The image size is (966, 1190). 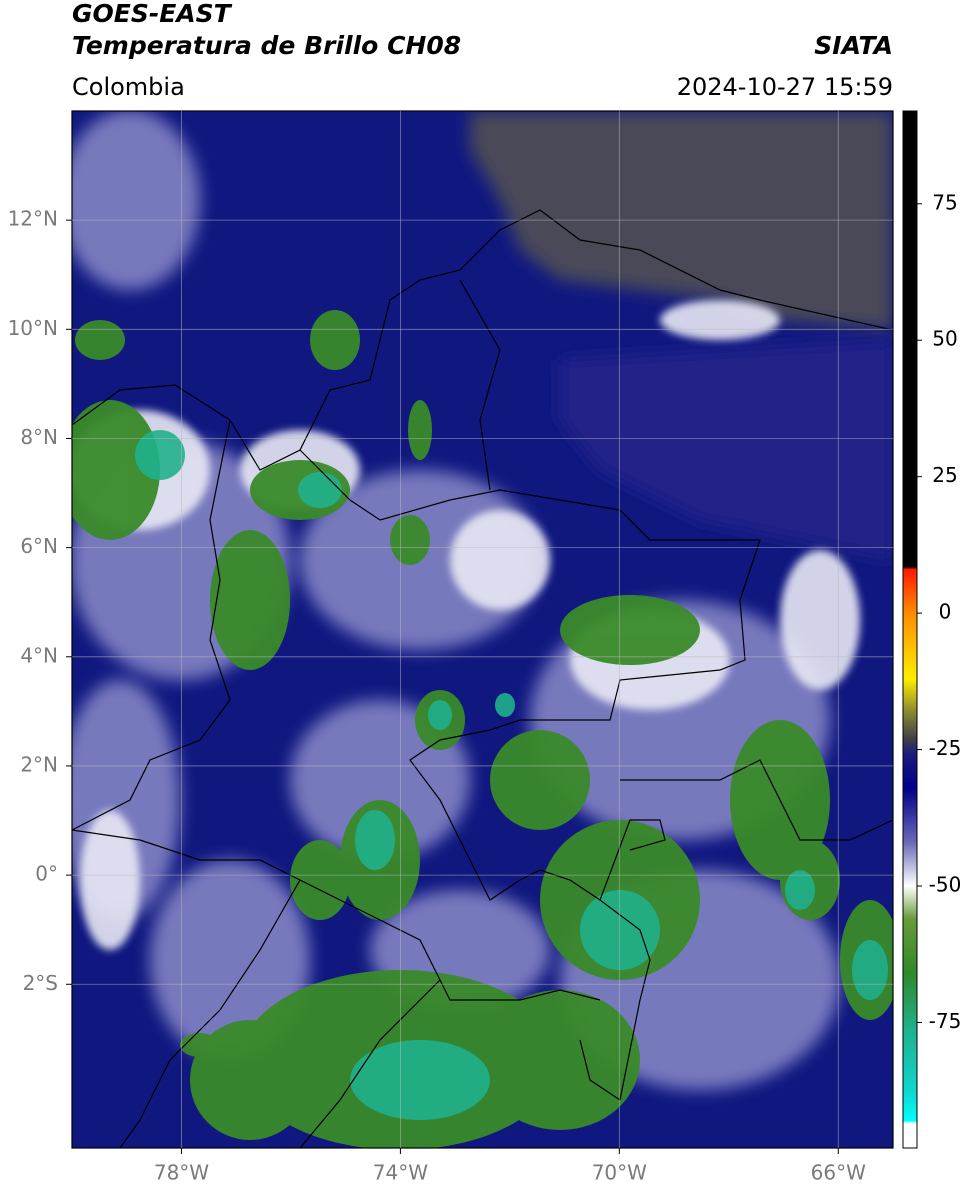 I want to click on subtitle: Temperatura de Brillo CH08, so click(x=266, y=45).